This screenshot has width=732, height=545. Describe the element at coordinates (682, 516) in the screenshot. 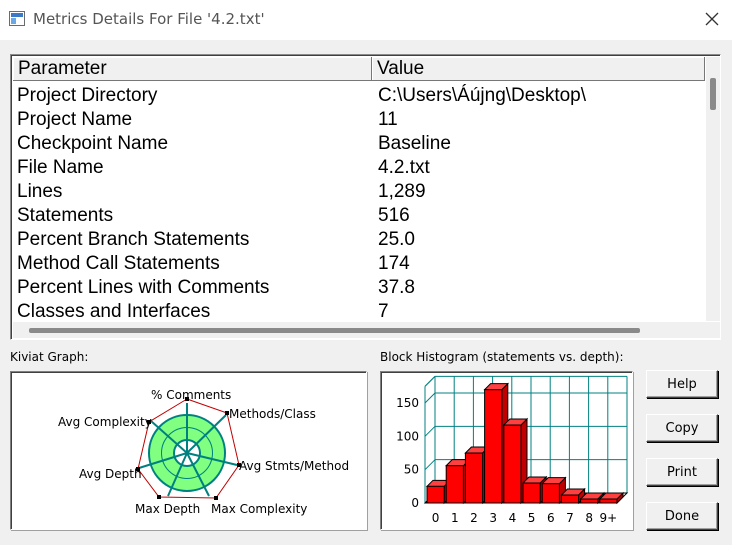

I see `done-button: Done` at that location.